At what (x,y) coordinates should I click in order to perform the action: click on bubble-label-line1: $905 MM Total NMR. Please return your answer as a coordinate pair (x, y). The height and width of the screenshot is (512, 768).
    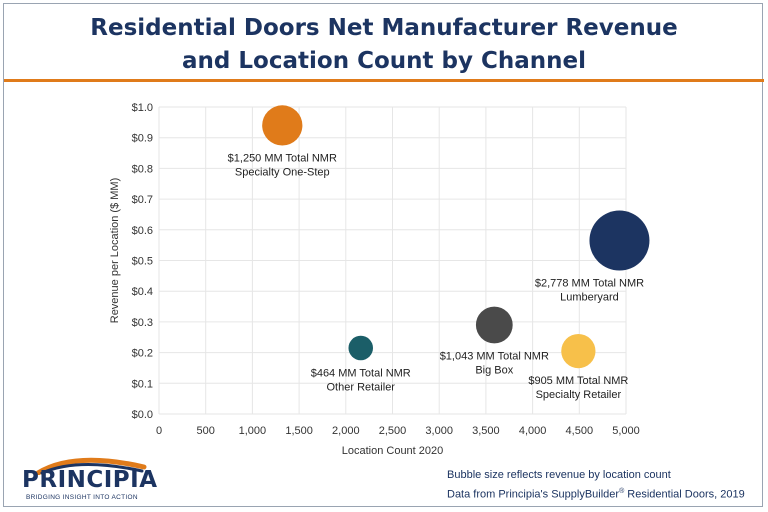
    Looking at the image, I should click on (578, 381).